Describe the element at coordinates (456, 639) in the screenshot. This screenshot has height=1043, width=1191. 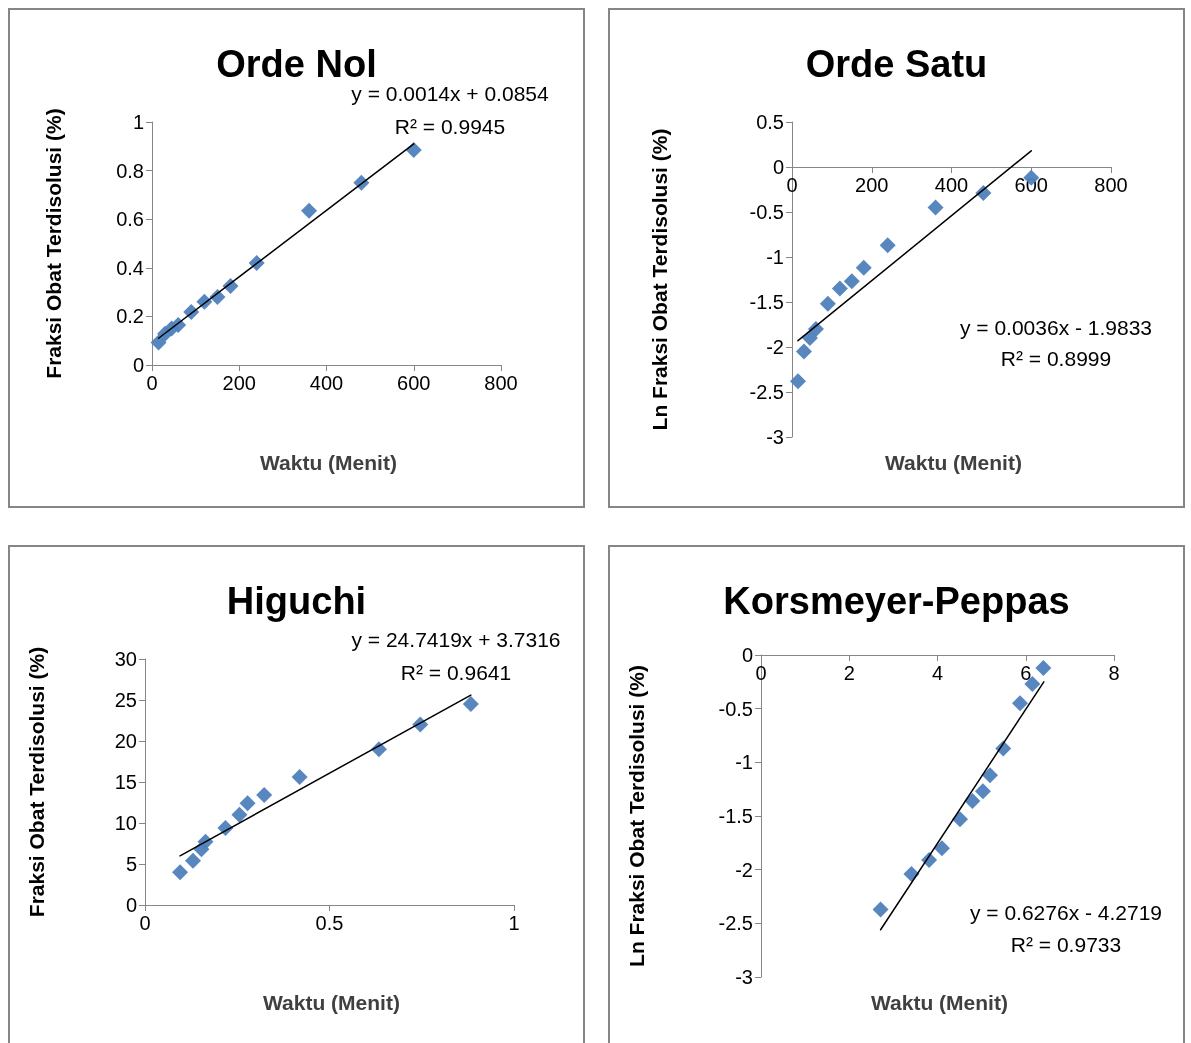
I see `text: y = 24.7419x + 3.7316` at that location.